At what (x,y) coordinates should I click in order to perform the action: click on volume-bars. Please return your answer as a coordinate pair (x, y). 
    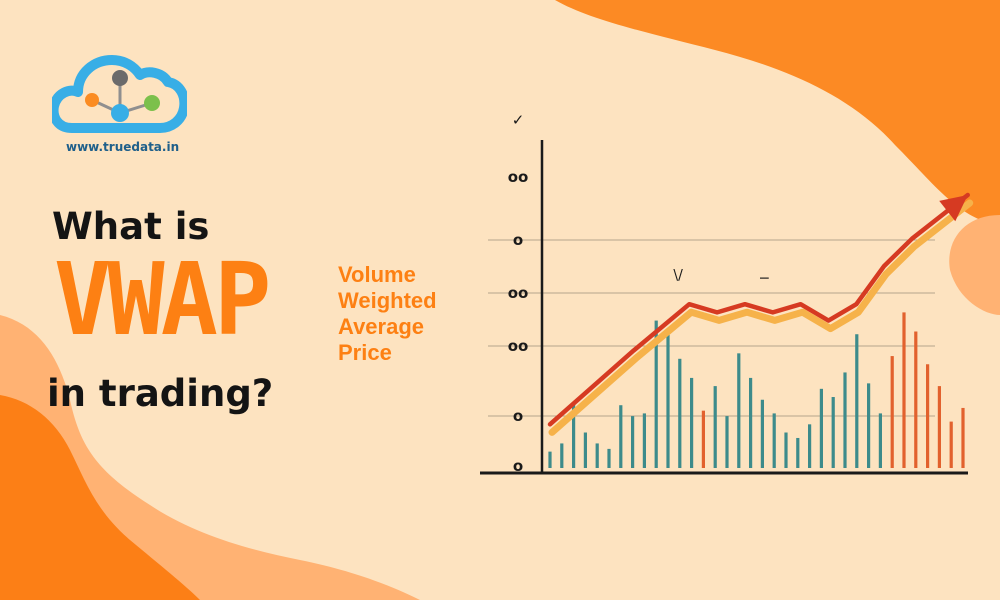
    Looking at the image, I should click on (756, 390).